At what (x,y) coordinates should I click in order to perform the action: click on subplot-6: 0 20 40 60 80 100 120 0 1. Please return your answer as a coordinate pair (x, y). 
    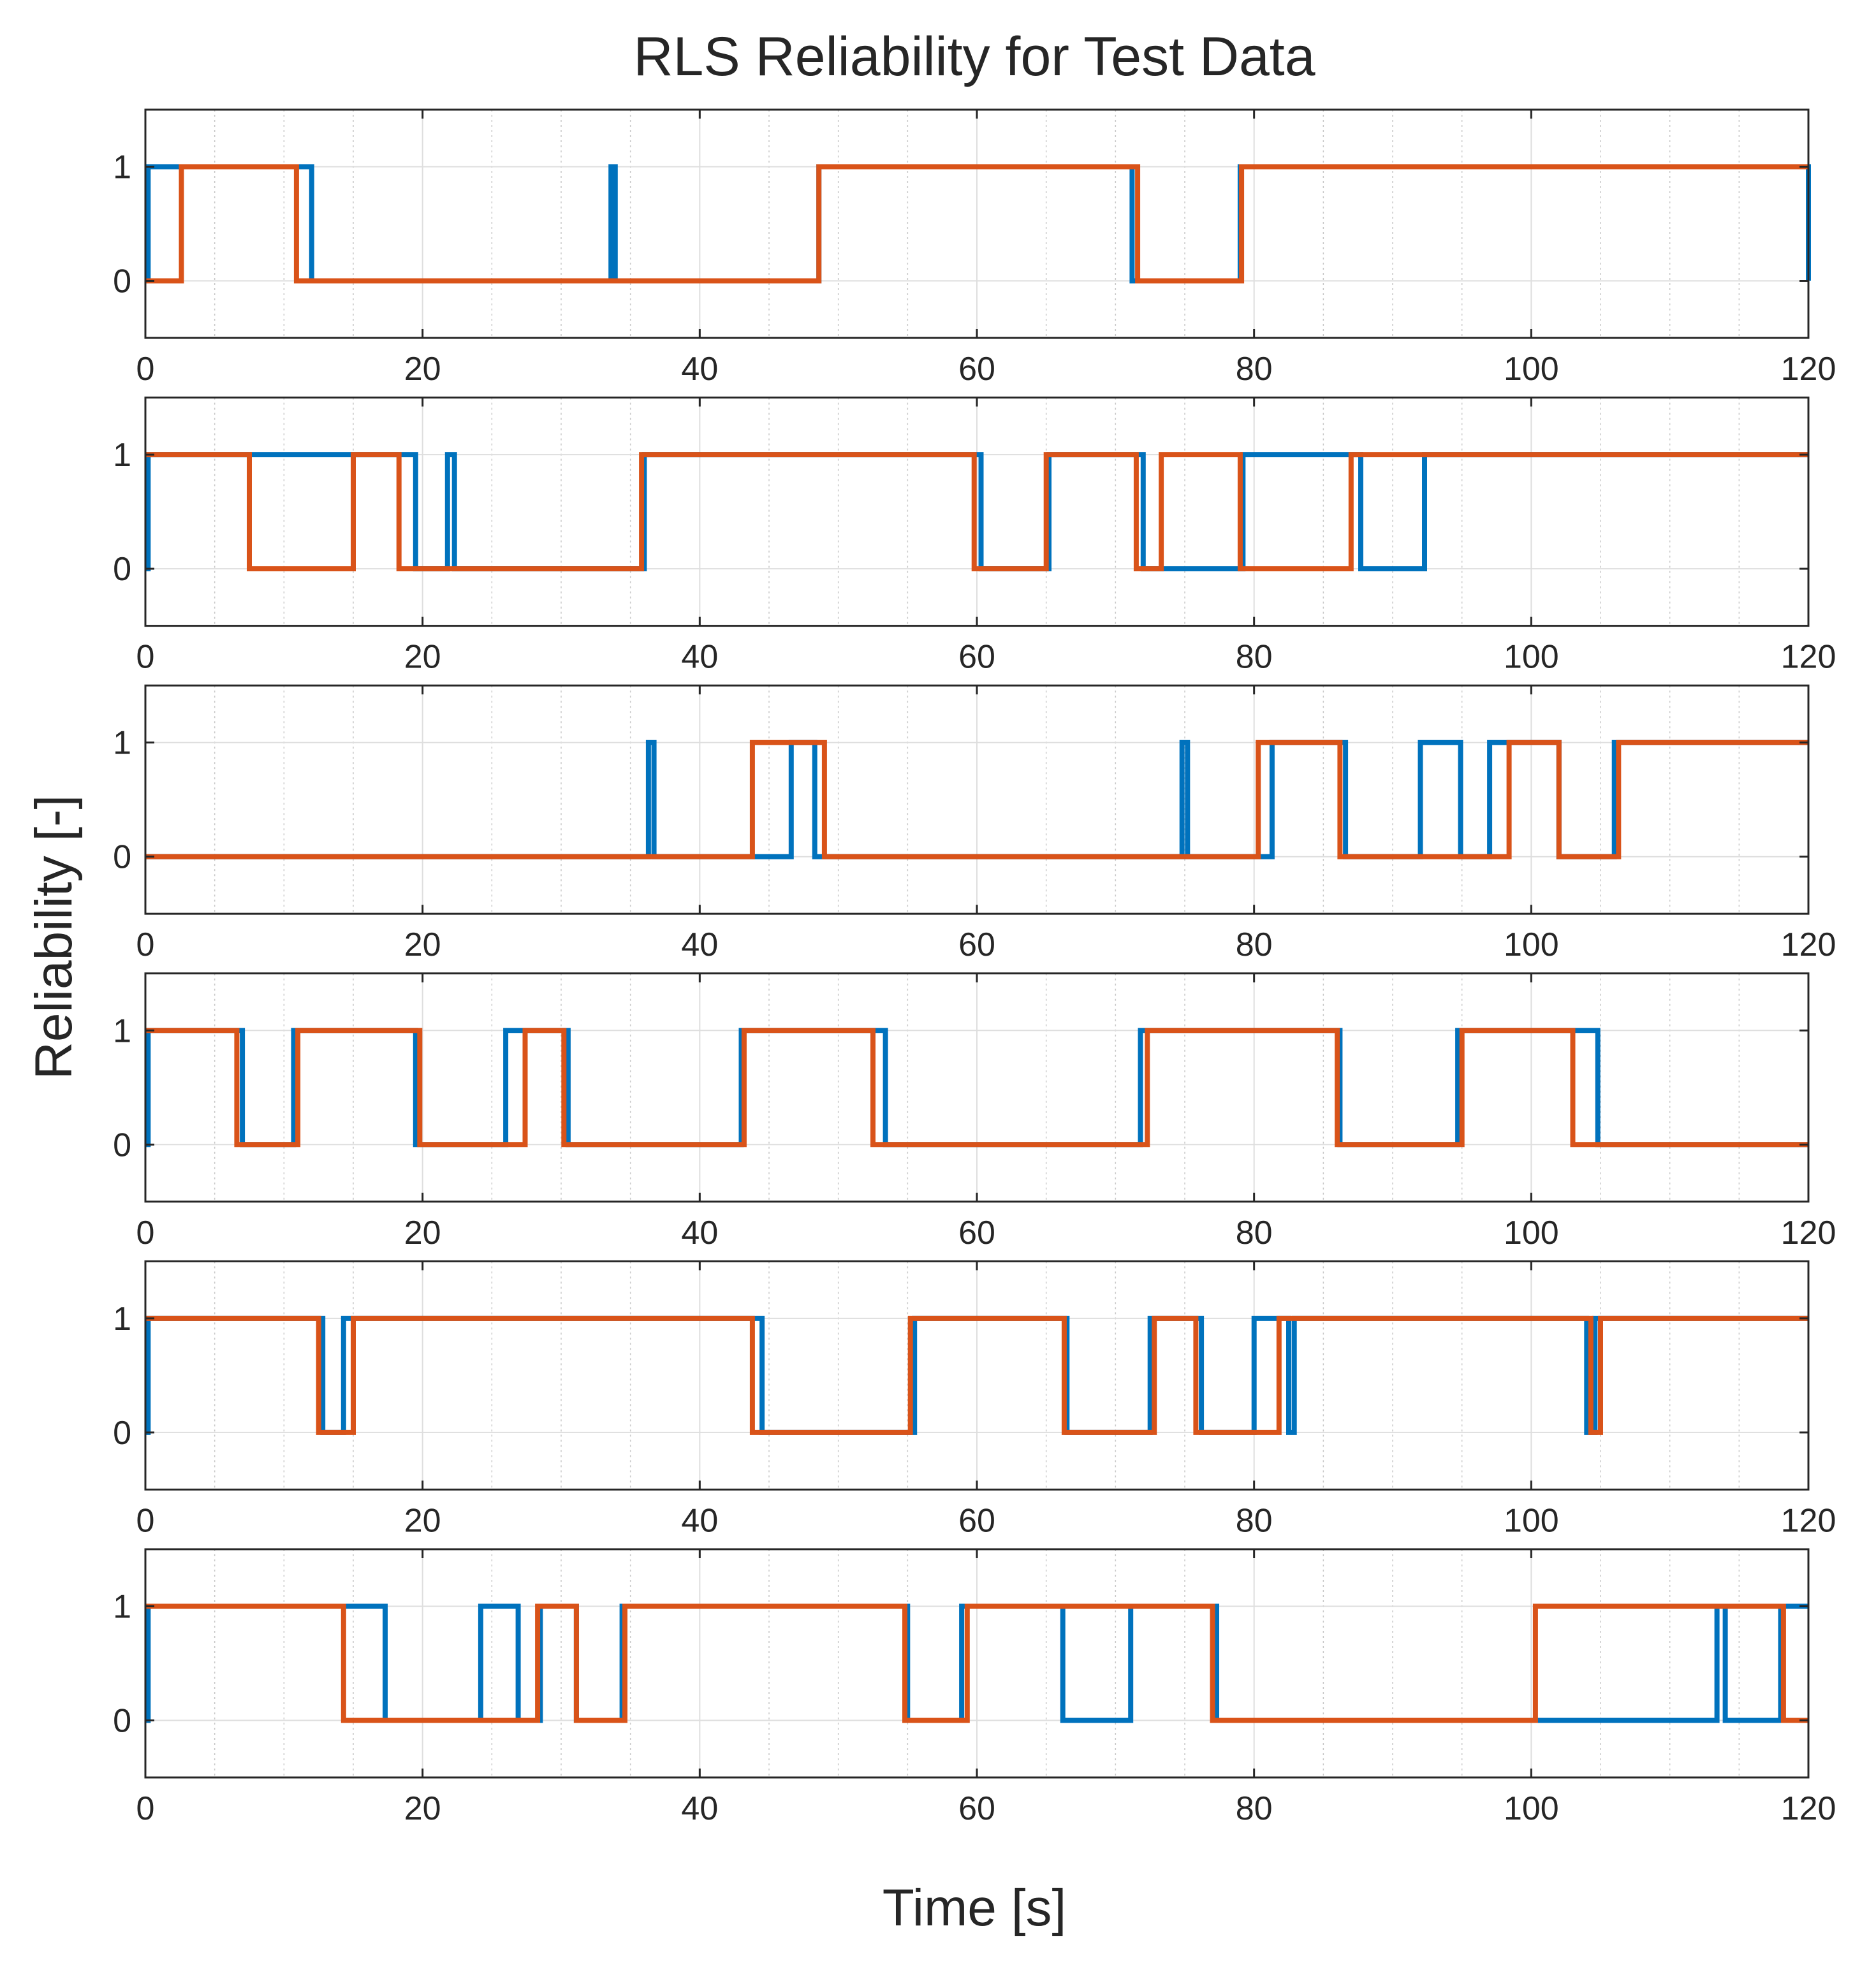
    Looking at the image, I should click on (974, 1687).